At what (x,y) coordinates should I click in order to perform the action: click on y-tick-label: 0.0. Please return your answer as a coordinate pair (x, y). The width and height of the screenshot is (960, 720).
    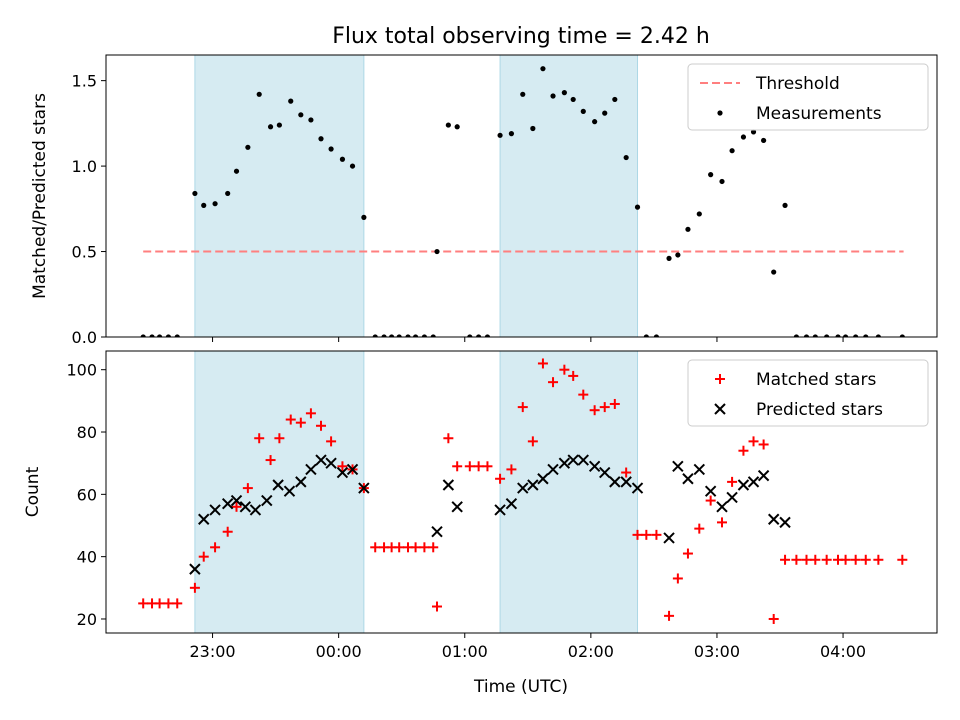
    Looking at the image, I should click on (84, 337).